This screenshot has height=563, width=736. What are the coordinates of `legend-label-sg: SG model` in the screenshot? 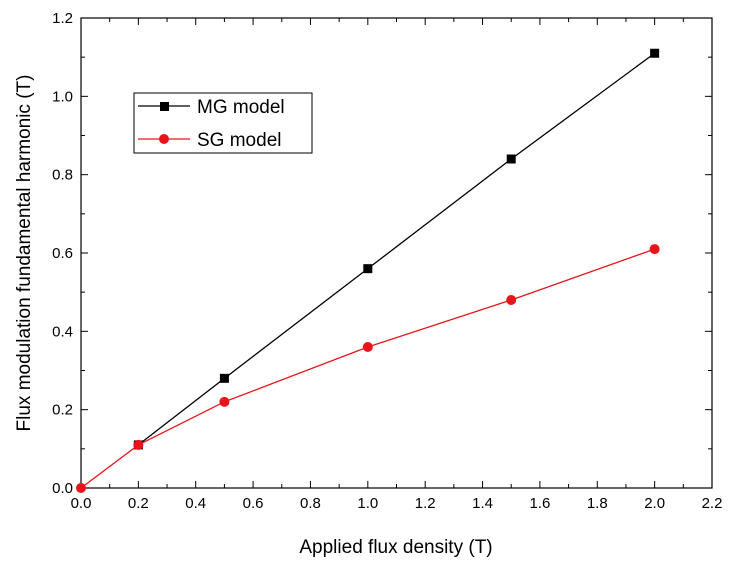 It's located at (239, 140).